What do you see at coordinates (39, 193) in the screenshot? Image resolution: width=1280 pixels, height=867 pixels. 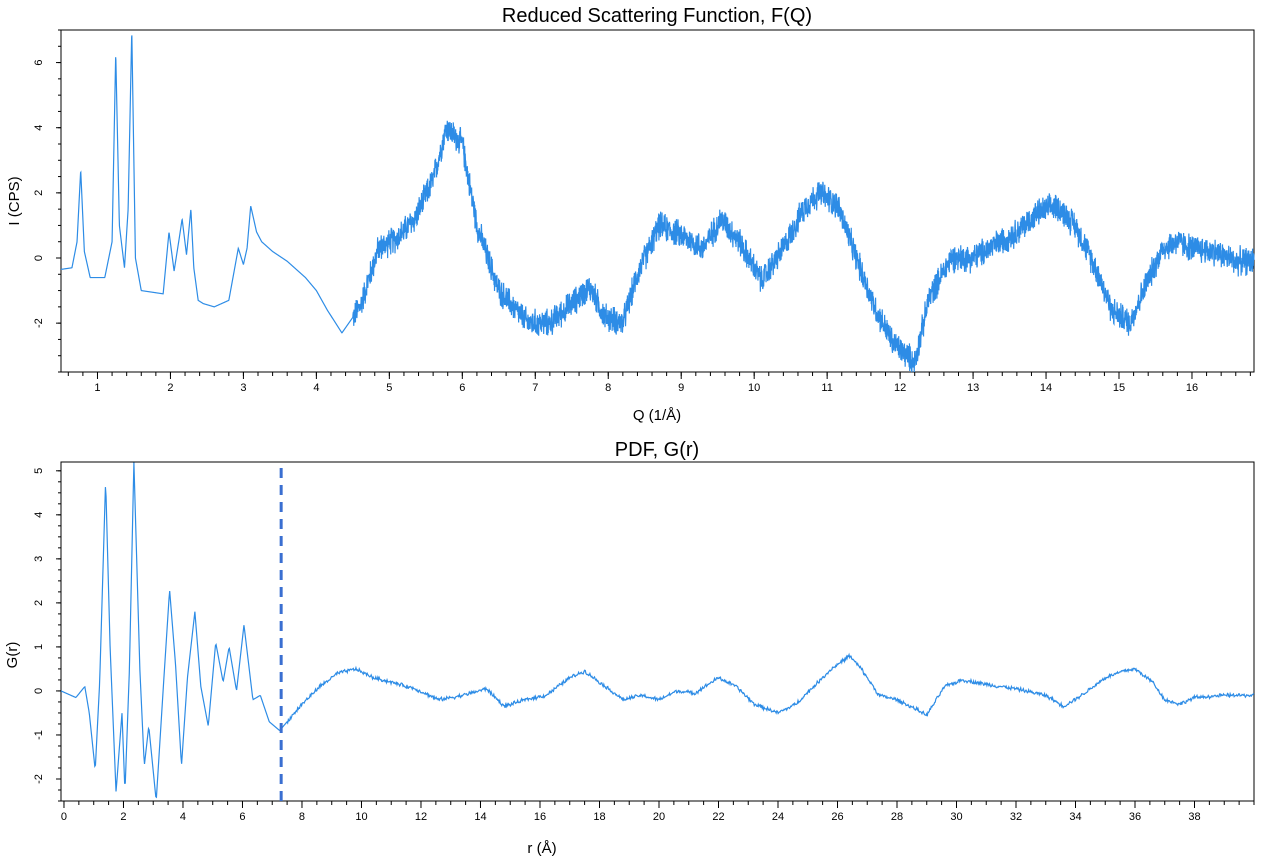 I see `fq-y-tick-label: 2` at bounding box center [39, 193].